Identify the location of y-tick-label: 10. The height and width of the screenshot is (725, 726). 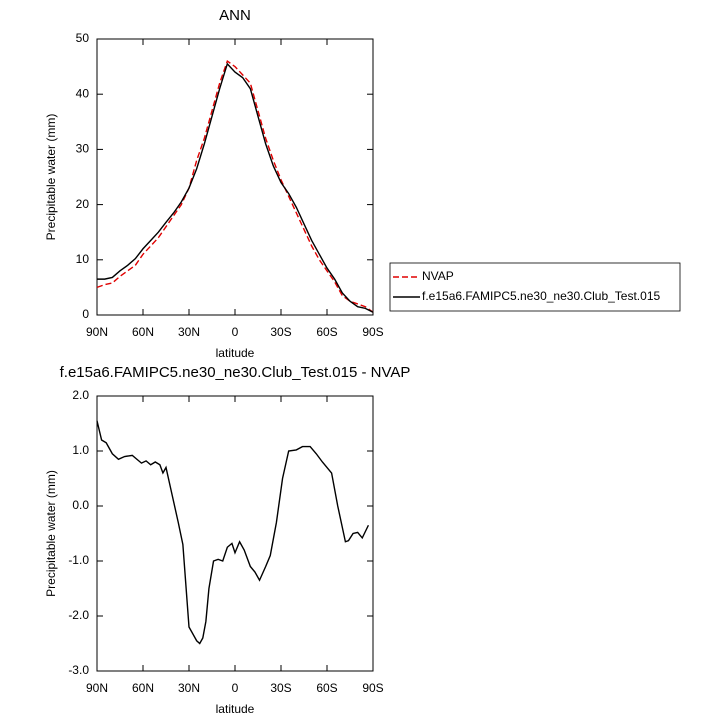
(83, 259).